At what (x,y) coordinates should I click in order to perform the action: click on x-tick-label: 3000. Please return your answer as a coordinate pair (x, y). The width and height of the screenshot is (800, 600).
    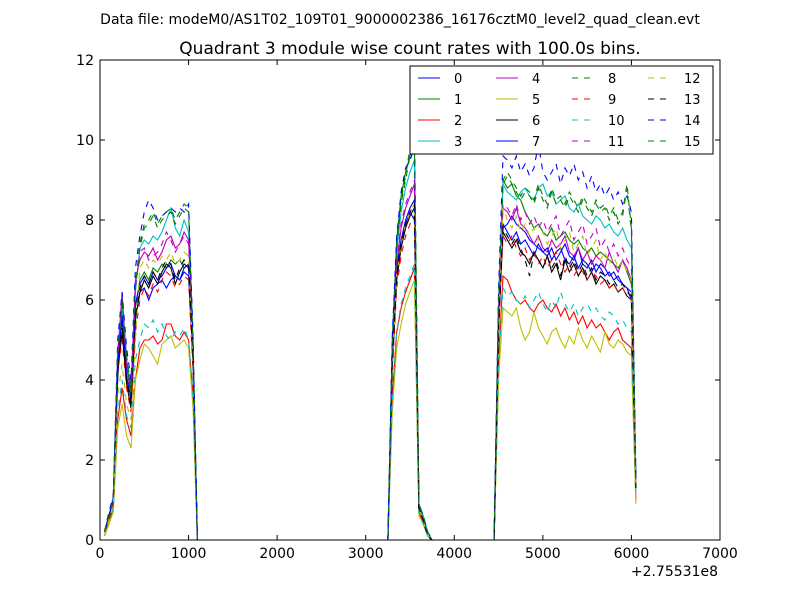
    Looking at the image, I should click on (366, 554).